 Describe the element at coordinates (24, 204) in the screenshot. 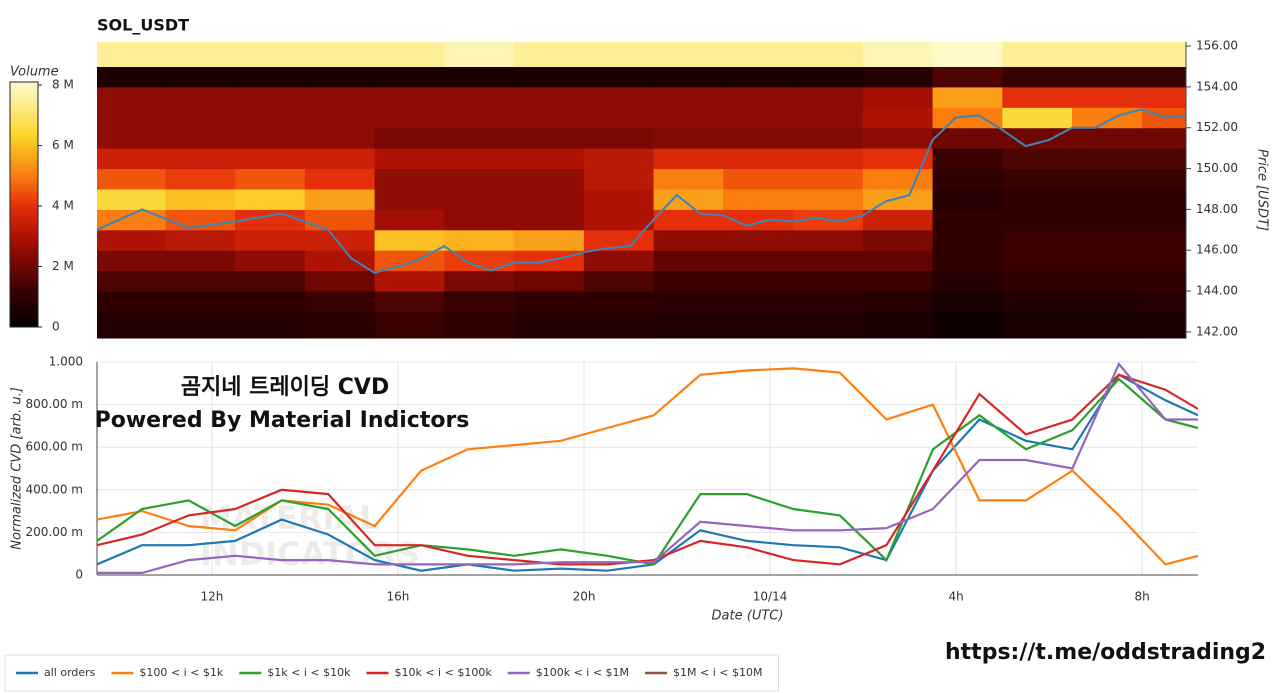

I see `colorbar` at that location.